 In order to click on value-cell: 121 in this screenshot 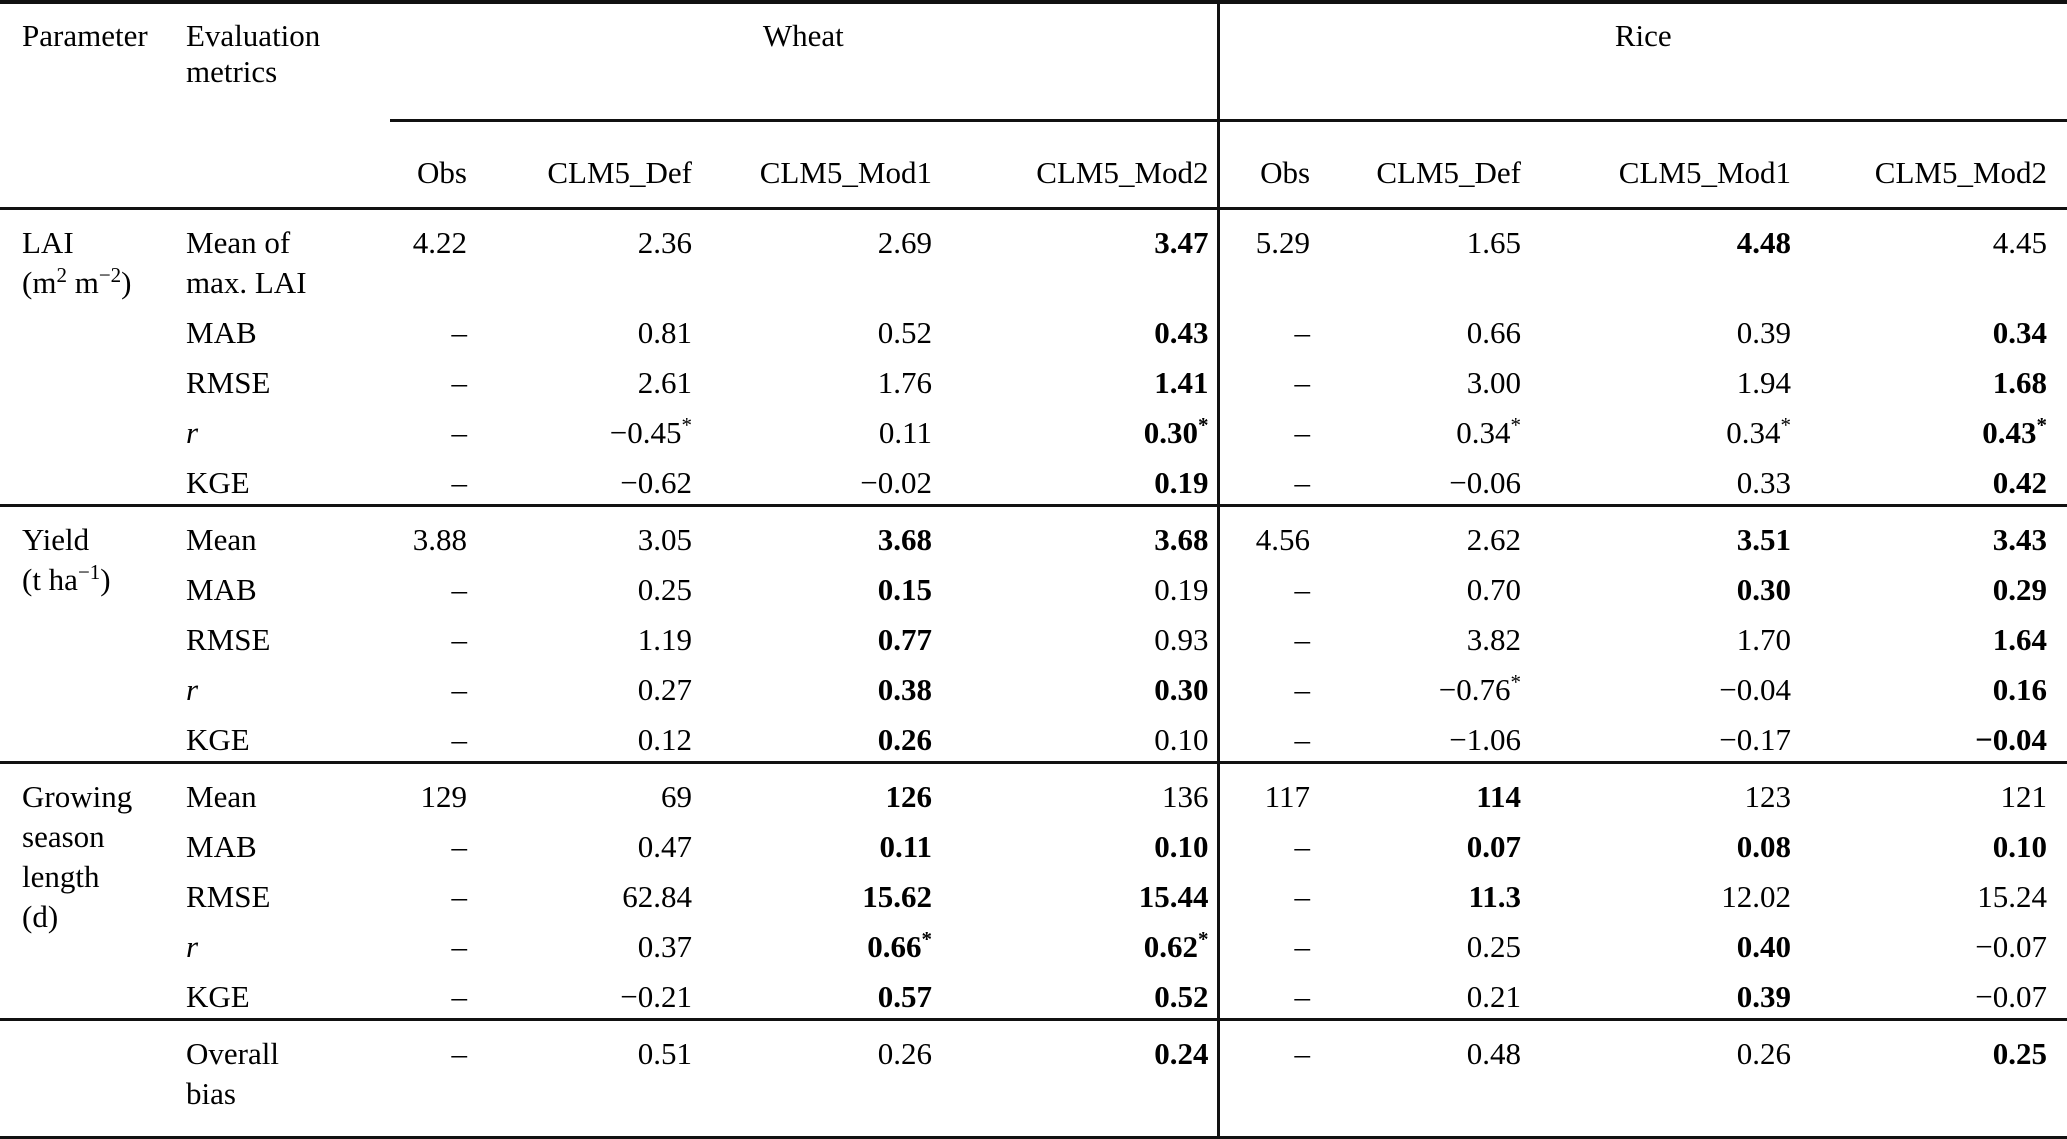, I will do `click(1933, 789)`.